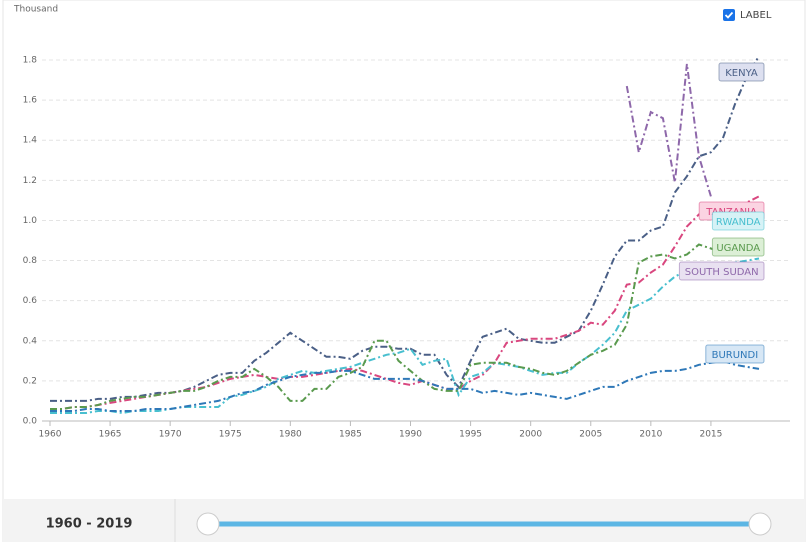  Describe the element at coordinates (410, 435) in the screenshot. I see `x-tick-label: 1990` at that location.